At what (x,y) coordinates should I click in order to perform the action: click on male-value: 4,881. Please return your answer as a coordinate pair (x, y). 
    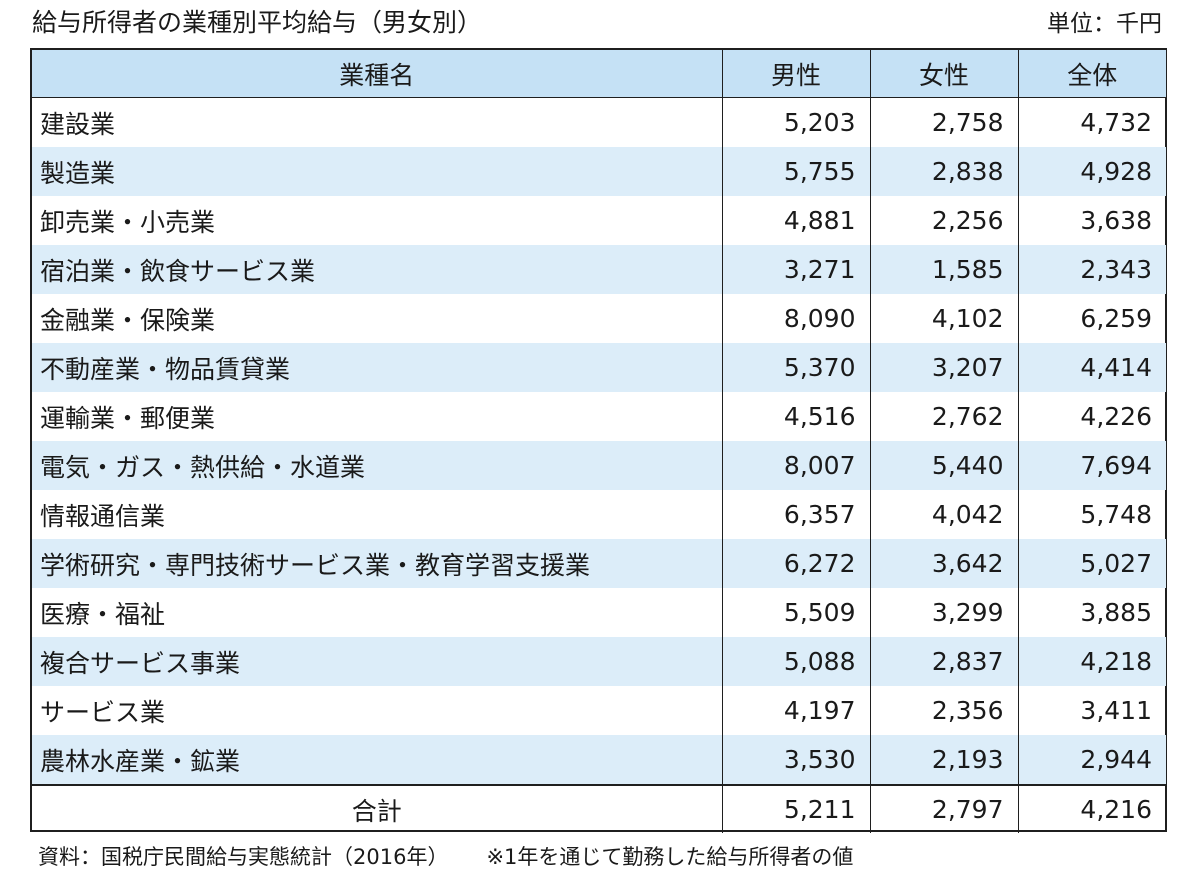
    Looking at the image, I should click on (796, 220).